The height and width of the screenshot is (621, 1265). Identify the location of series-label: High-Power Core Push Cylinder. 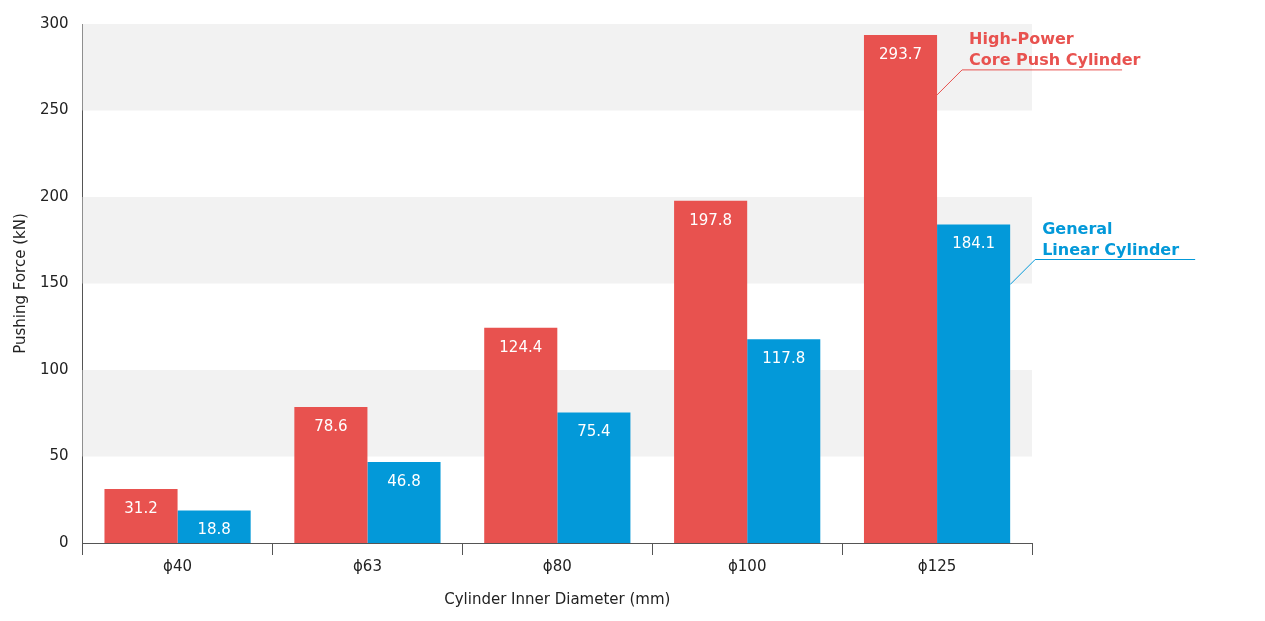
(1055, 48).